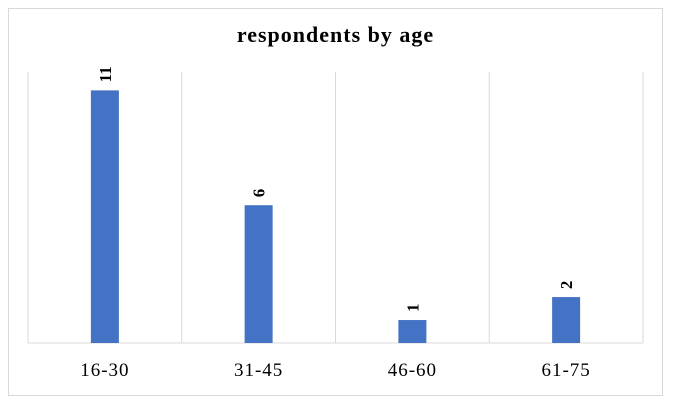 The image size is (673, 412). What do you see at coordinates (335, 34) in the screenshot?
I see `chart-title: respondents by age` at bounding box center [335, 34].